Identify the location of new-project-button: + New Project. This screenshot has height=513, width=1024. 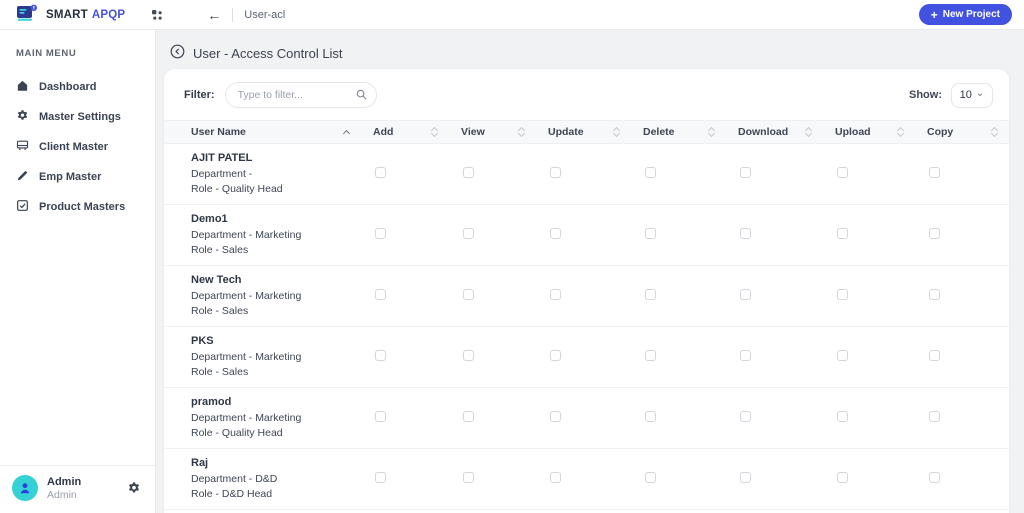
(965, 14).